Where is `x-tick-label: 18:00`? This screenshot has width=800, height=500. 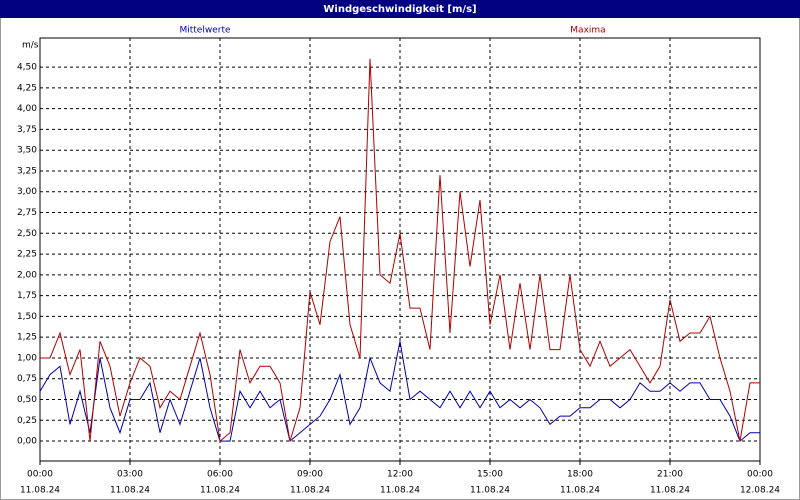
x-tick-label: 18:00 is located at coordinates (580, 475).